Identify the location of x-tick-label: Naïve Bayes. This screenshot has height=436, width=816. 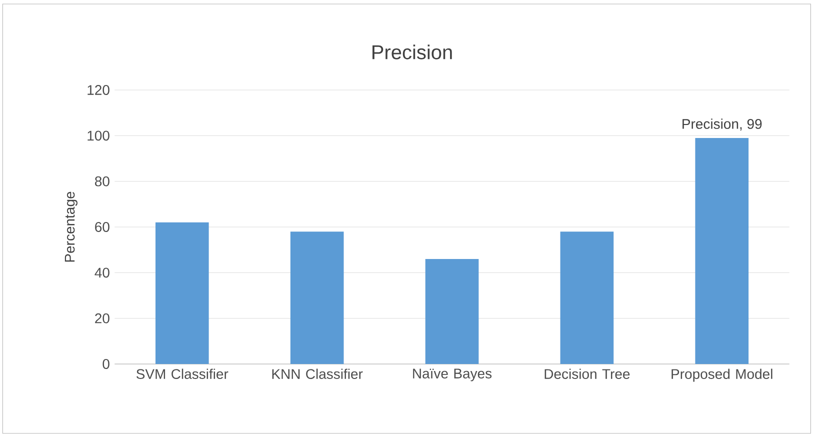
(452, 375).